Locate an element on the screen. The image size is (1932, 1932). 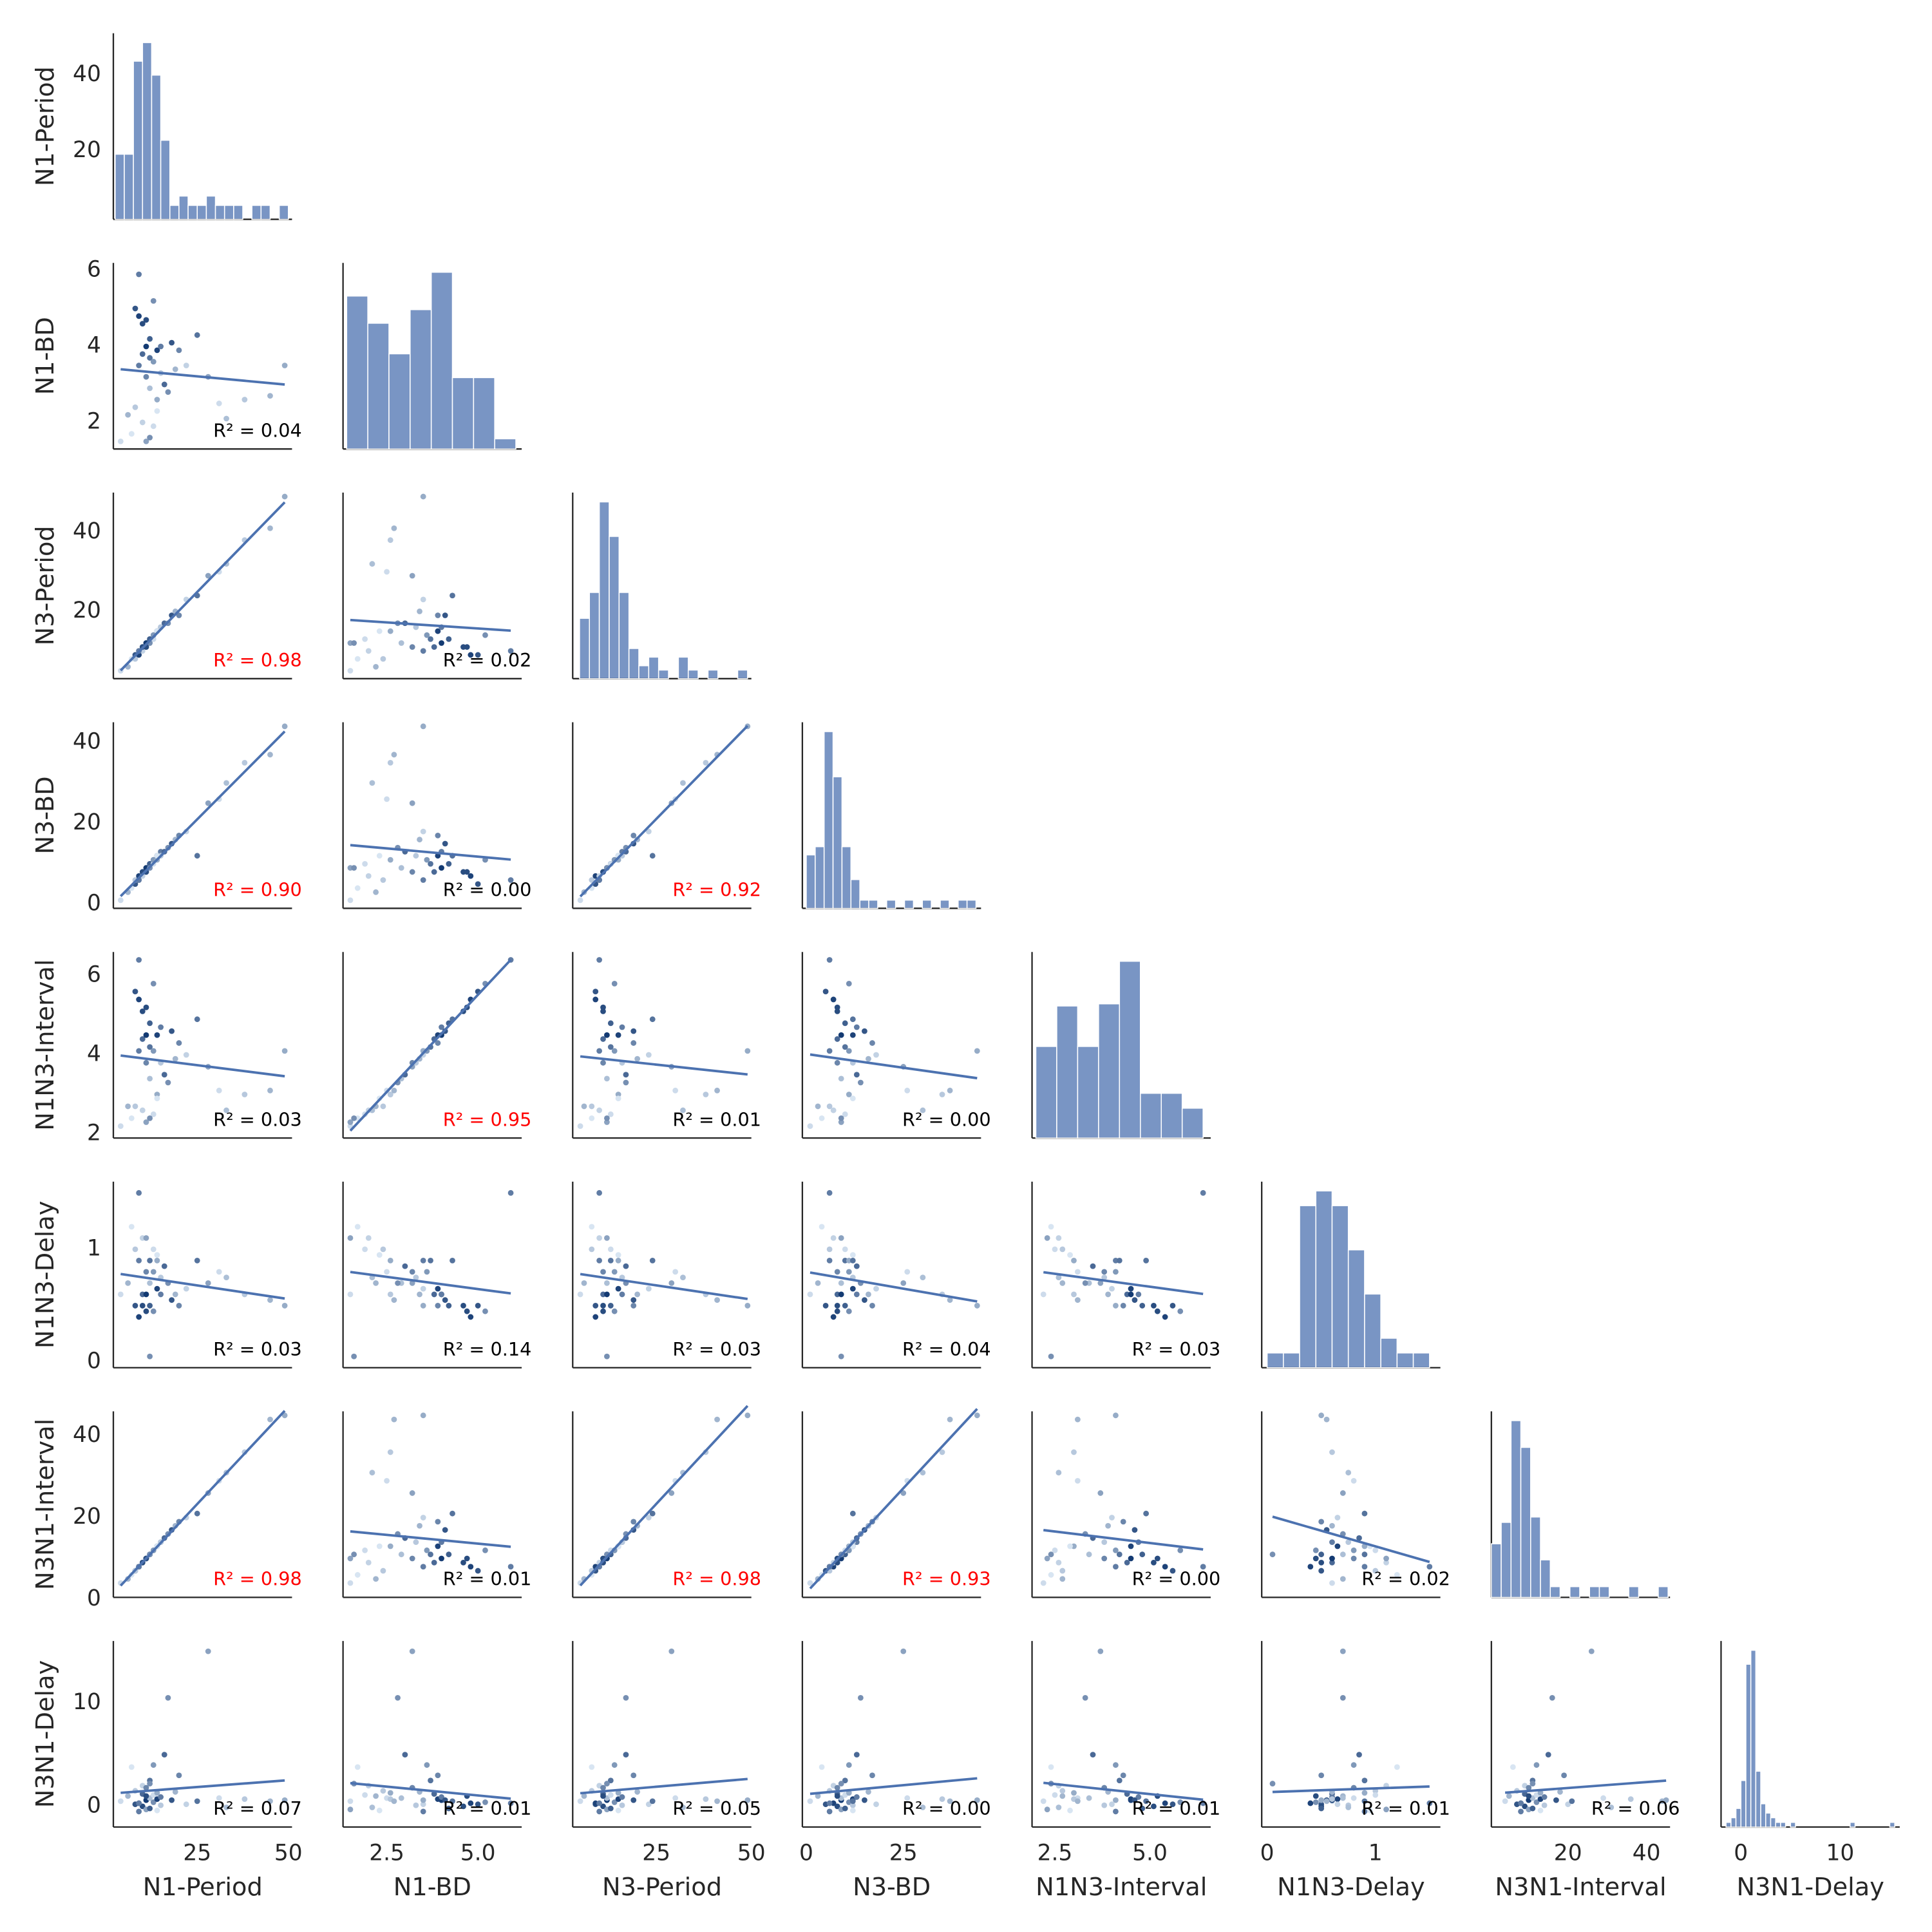
y-tick-label: 20 is located at coordinates (87, 150).